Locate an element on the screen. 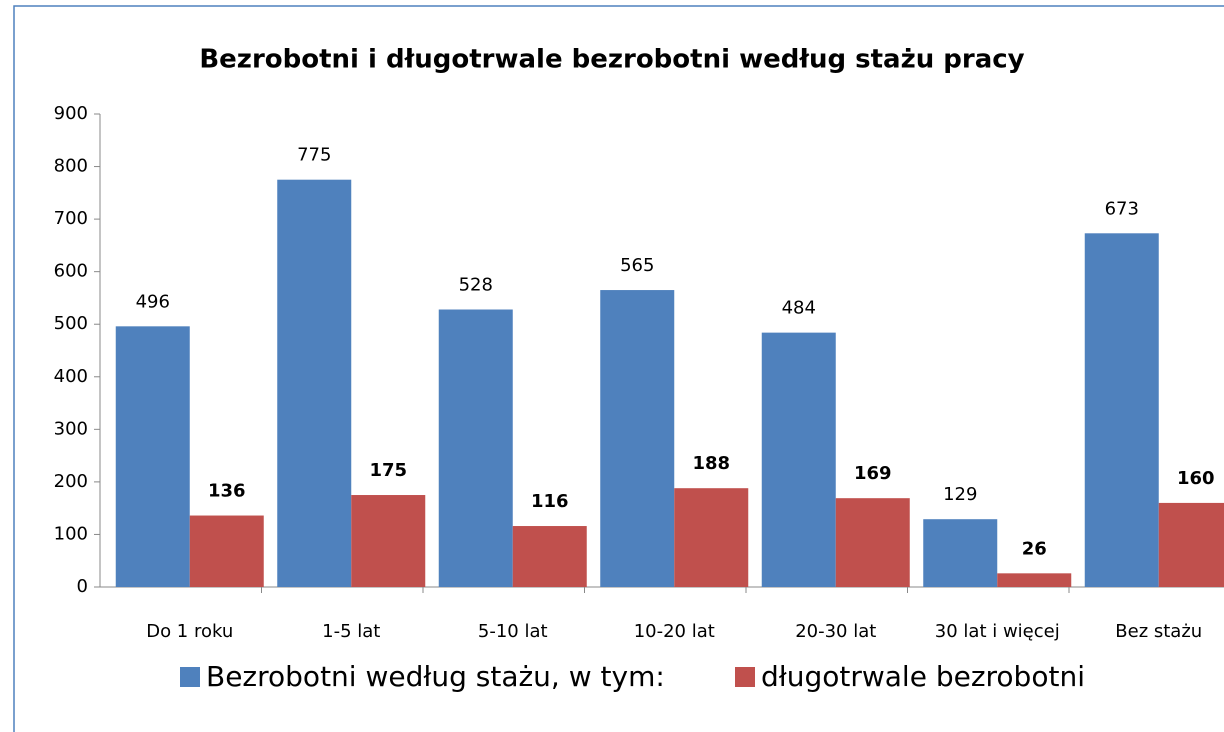  data-label: 116 is located at coordinates (550, 501).